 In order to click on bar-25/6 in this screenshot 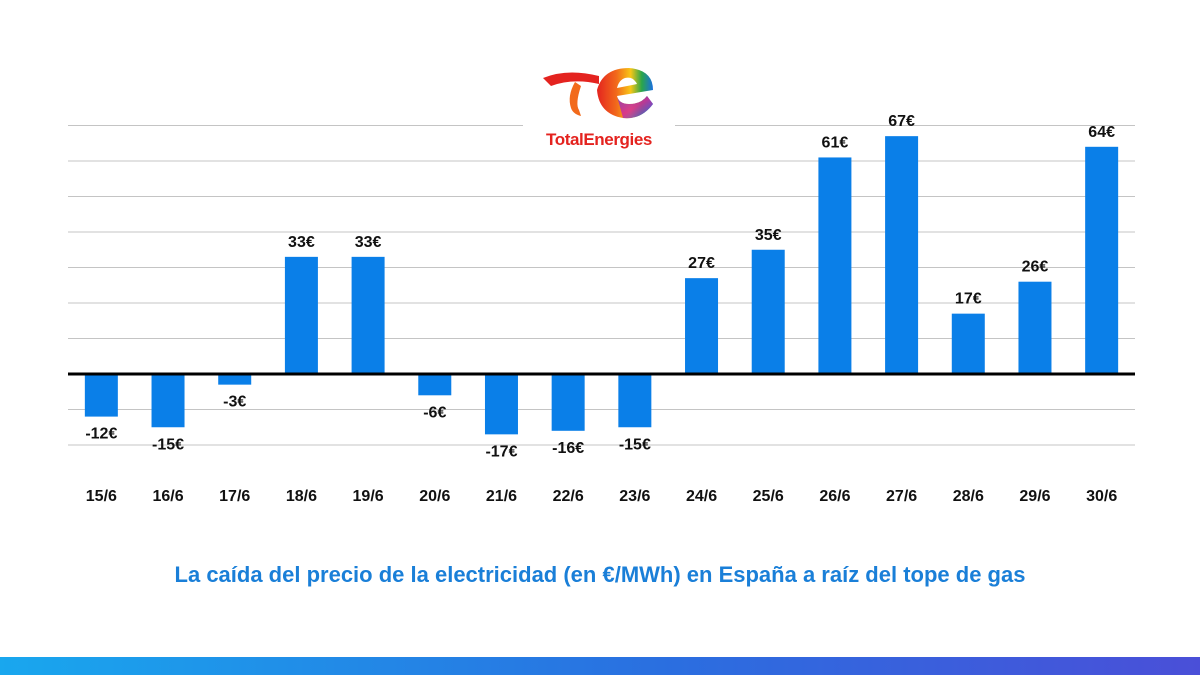, I will do `click(768, 311)`.